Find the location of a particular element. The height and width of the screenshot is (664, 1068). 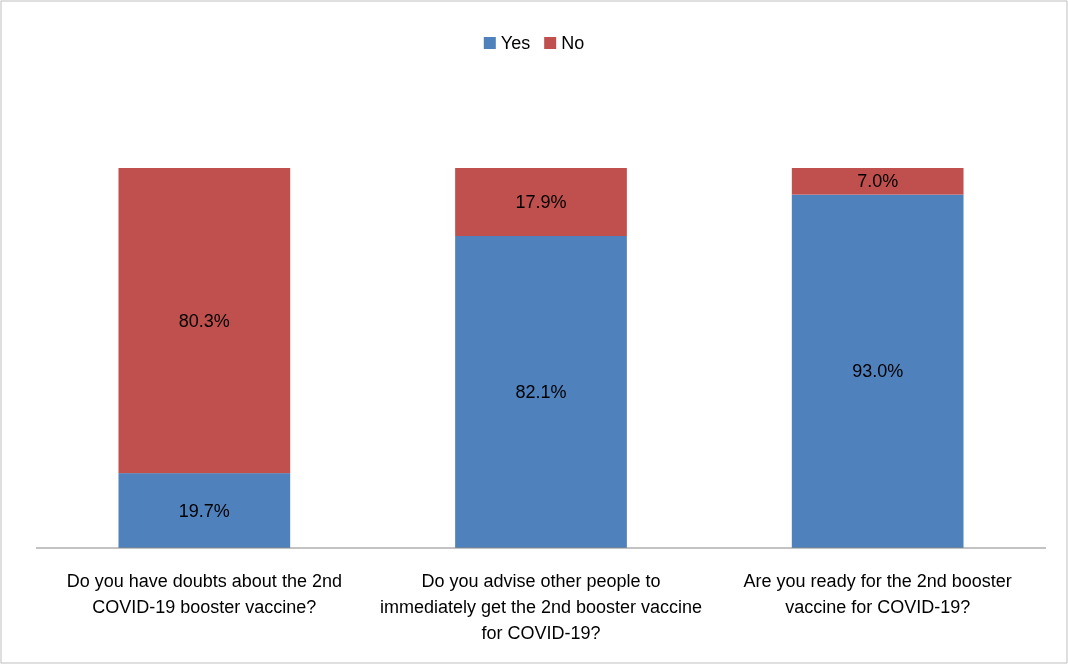

legend-label: No is located at coordinates (573, 43).